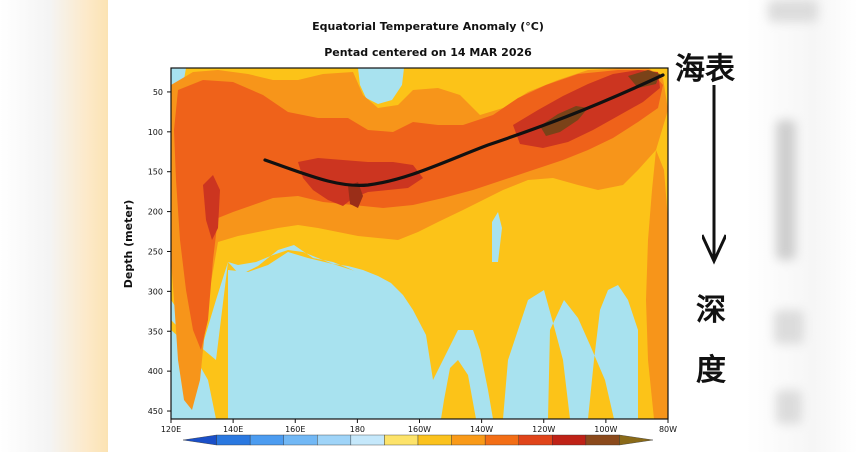 Image resolution: width=858 pixels, height=452 pixels. Describe the element at coordinates (419, 429) in the screenshot. I see `x-tick-label: 160W` at that location.